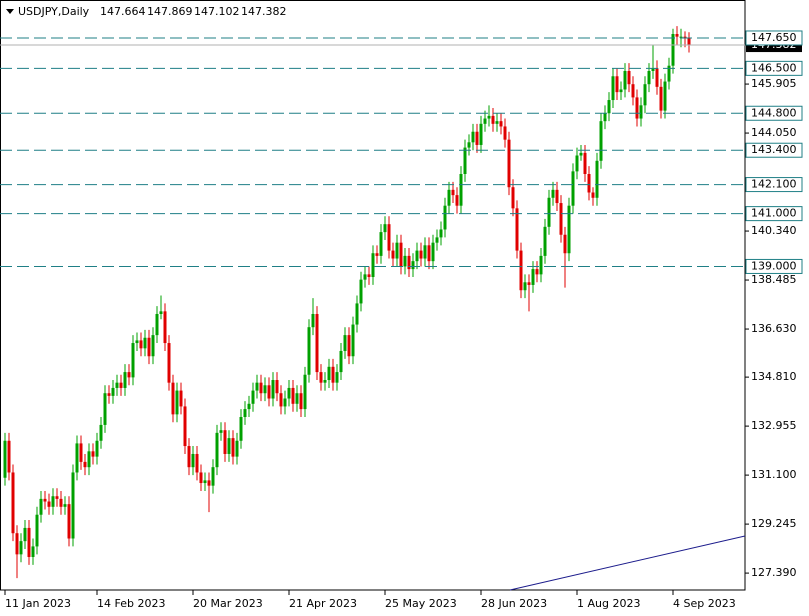  Describe the element at coordinates (774, 37) in the screenshot. I see `level-label: 147.650` at that location.